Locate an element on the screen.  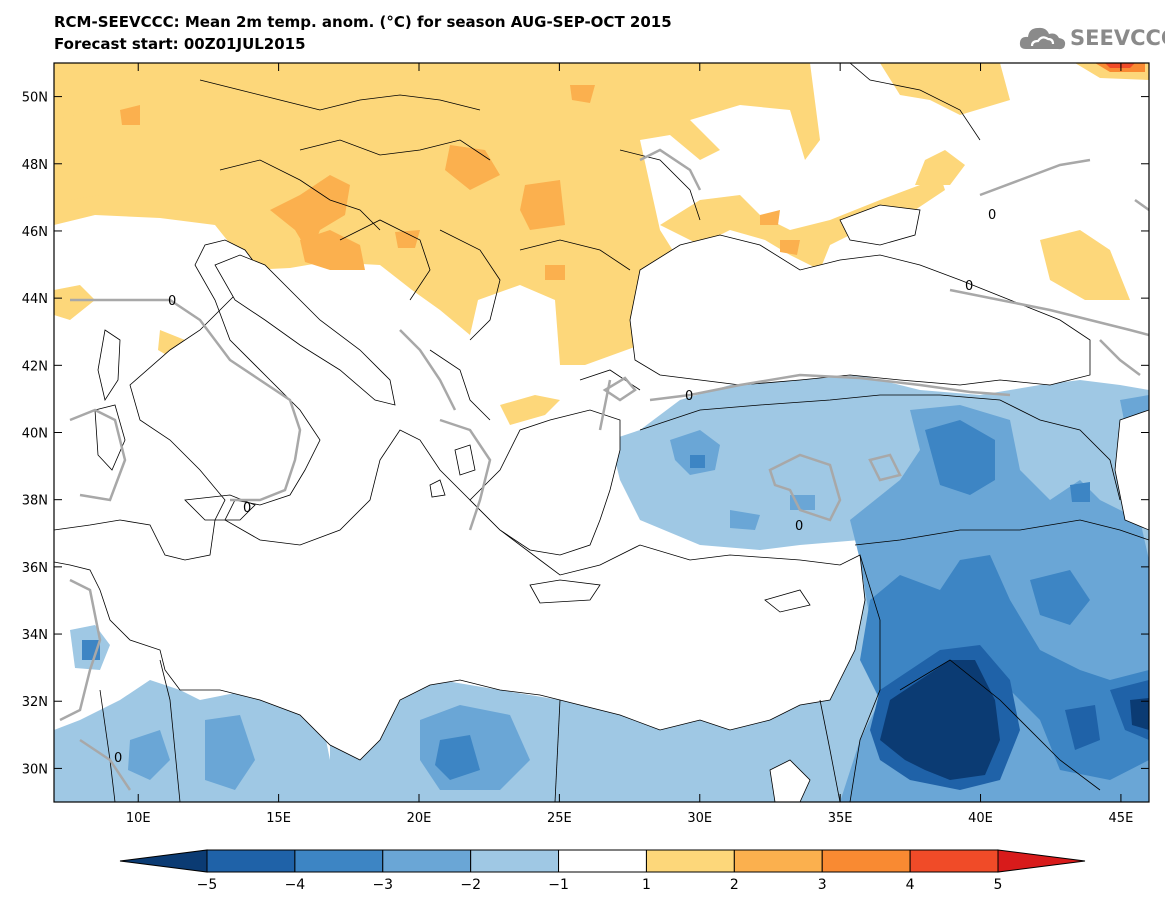
colorbar-label: −4 is located at coordinates (295, 885).